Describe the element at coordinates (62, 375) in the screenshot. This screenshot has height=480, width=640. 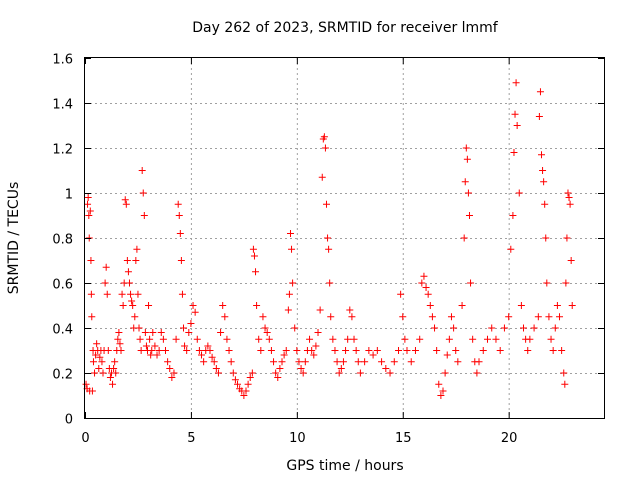
I see `y-tick-label: 0.2` at that location.